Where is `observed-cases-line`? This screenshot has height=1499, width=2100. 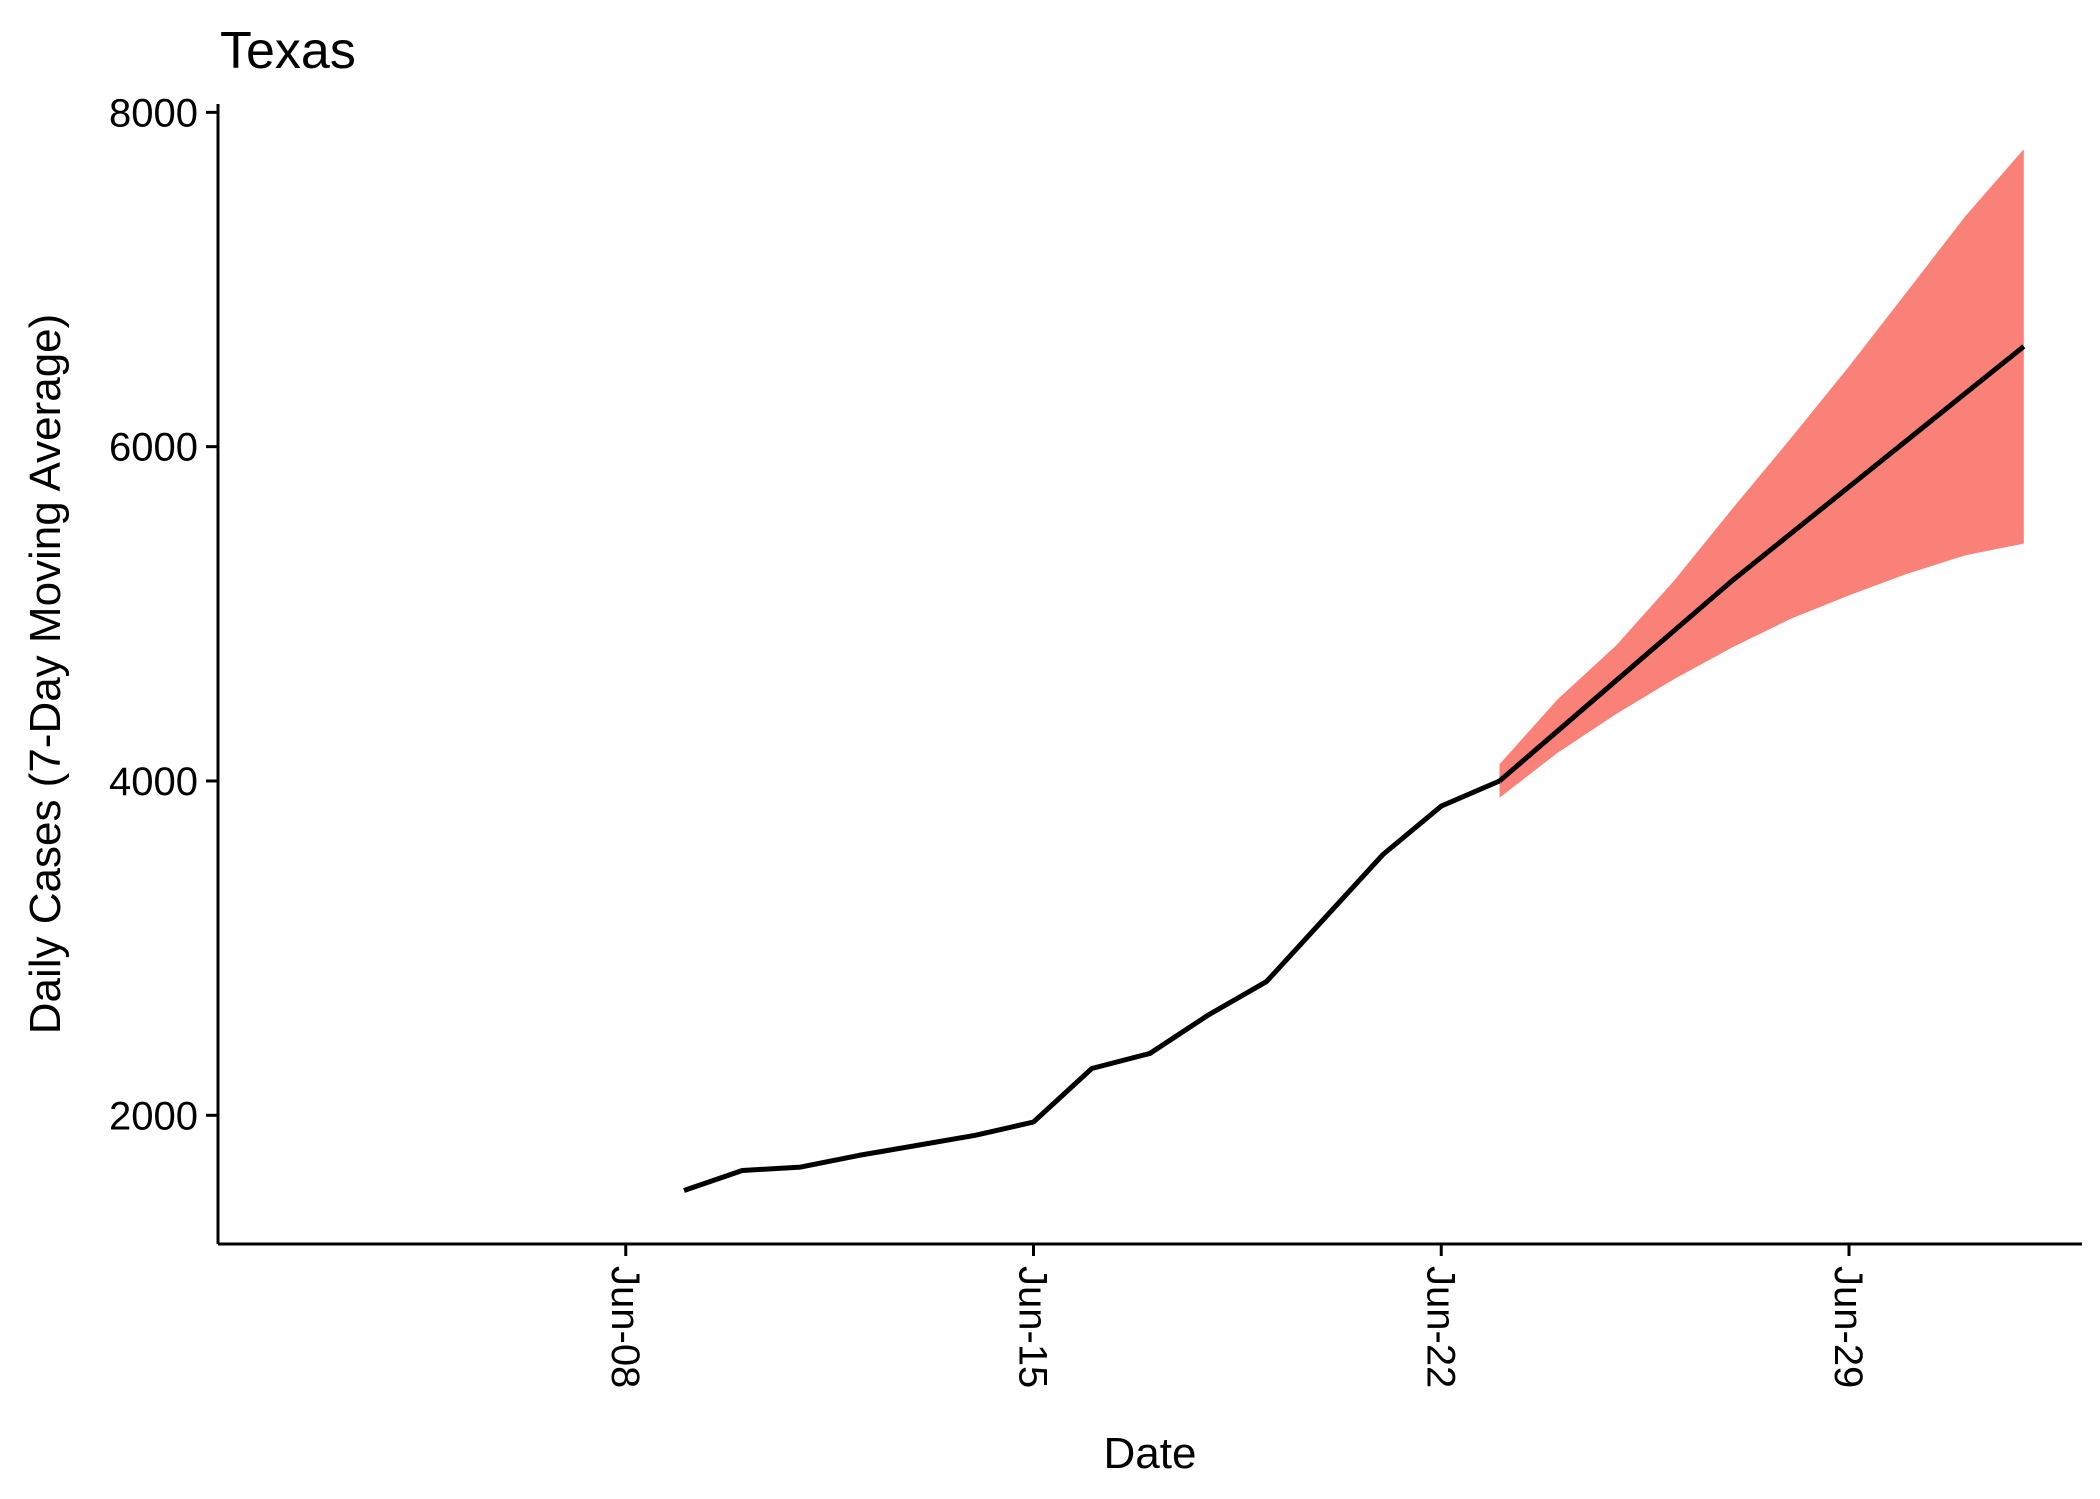
observed-cases-line is located at coordinates (1092, 985).